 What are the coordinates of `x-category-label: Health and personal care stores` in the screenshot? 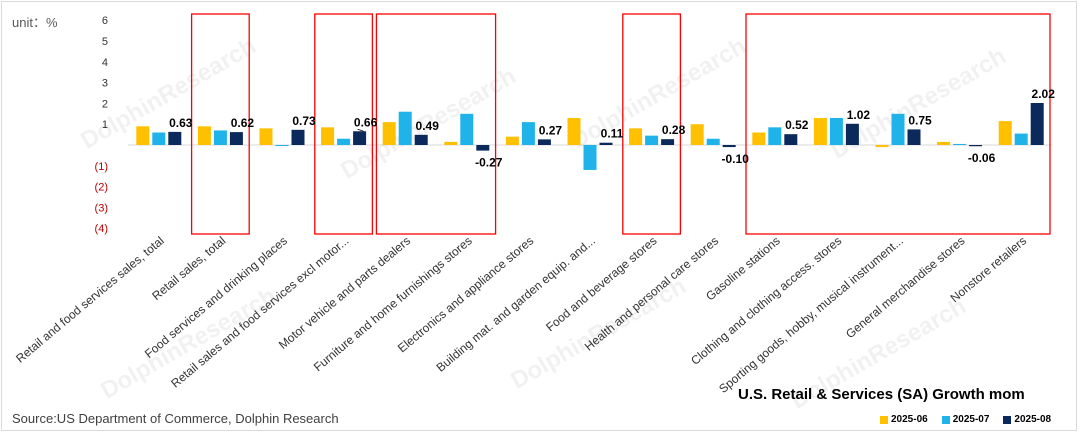 It's located at (651, 294).